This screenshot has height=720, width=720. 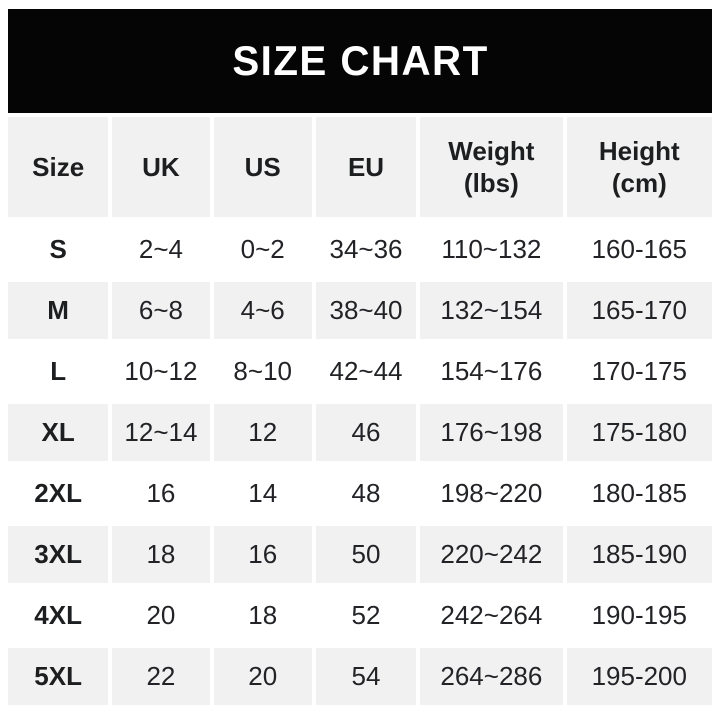 I want to click on cell-XL-eu: 46, so click(x=366, y=432).